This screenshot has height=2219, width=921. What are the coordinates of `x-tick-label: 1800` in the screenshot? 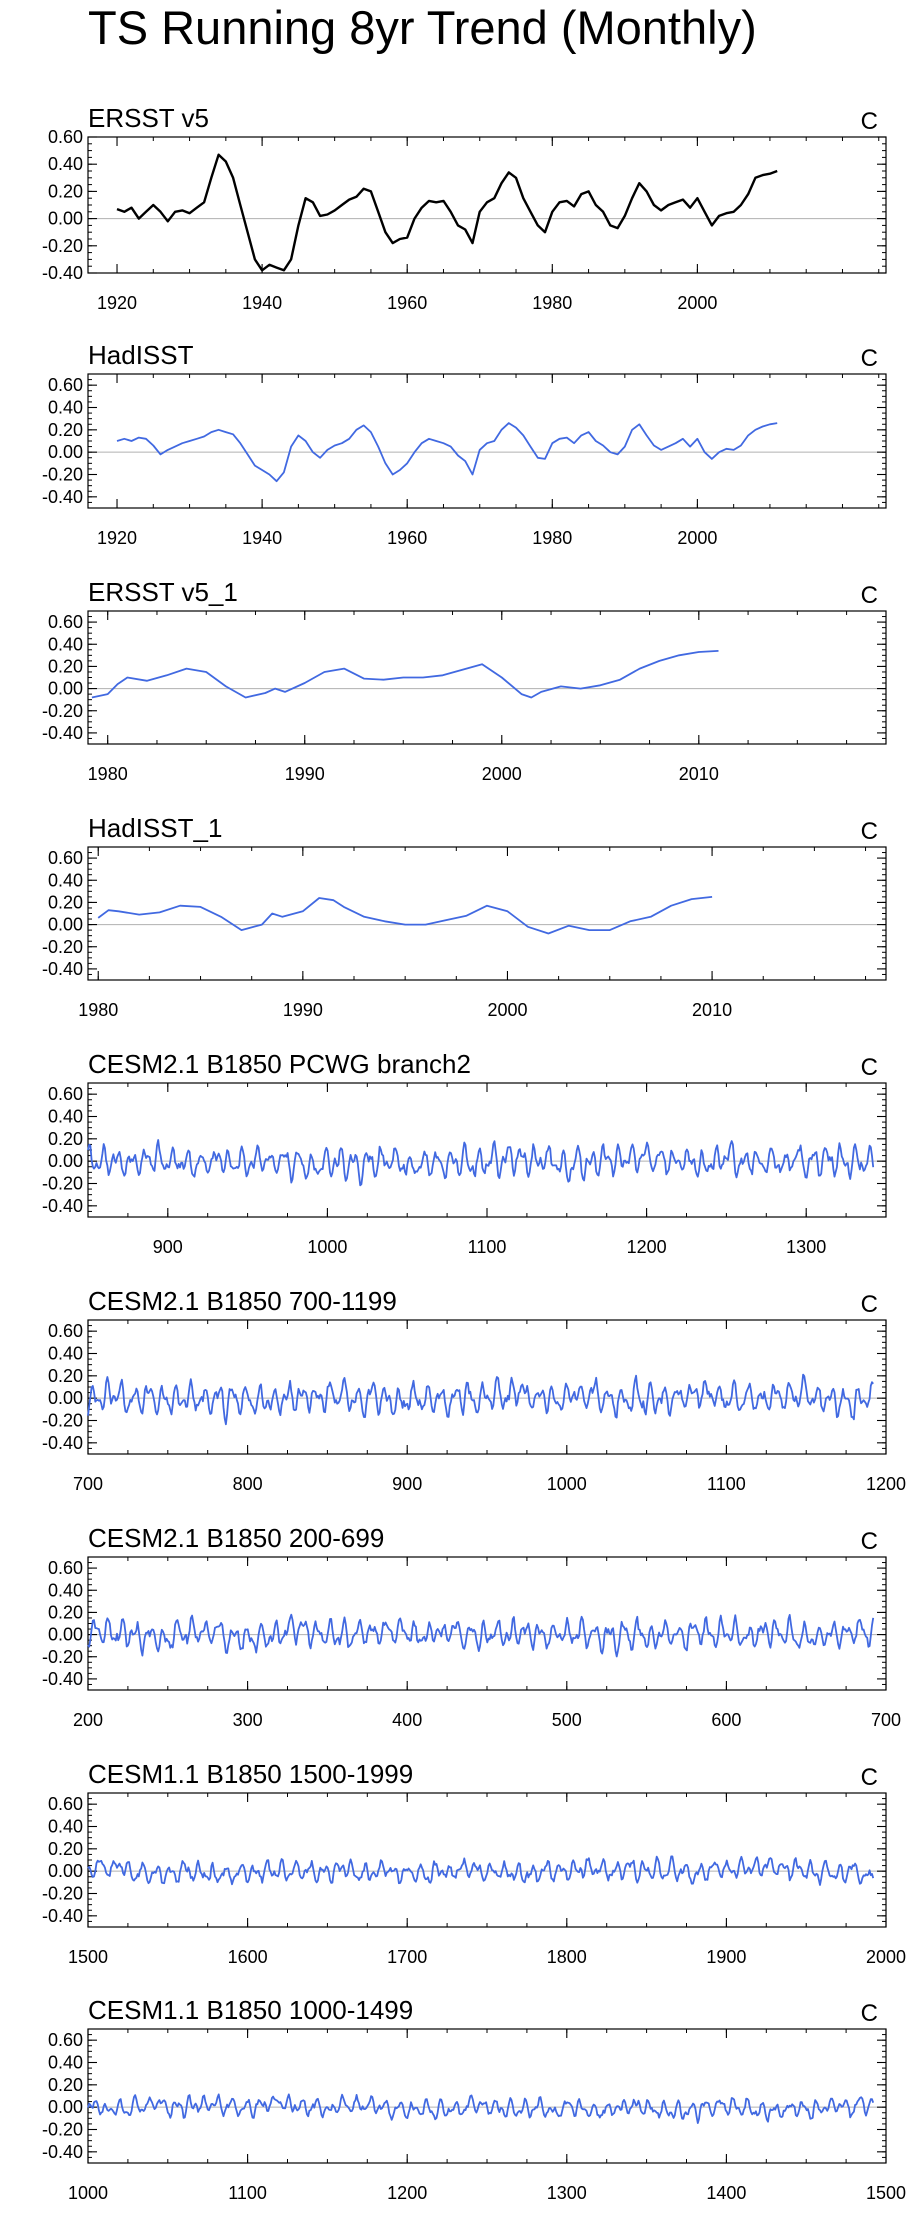 It's located at (567, 1957).